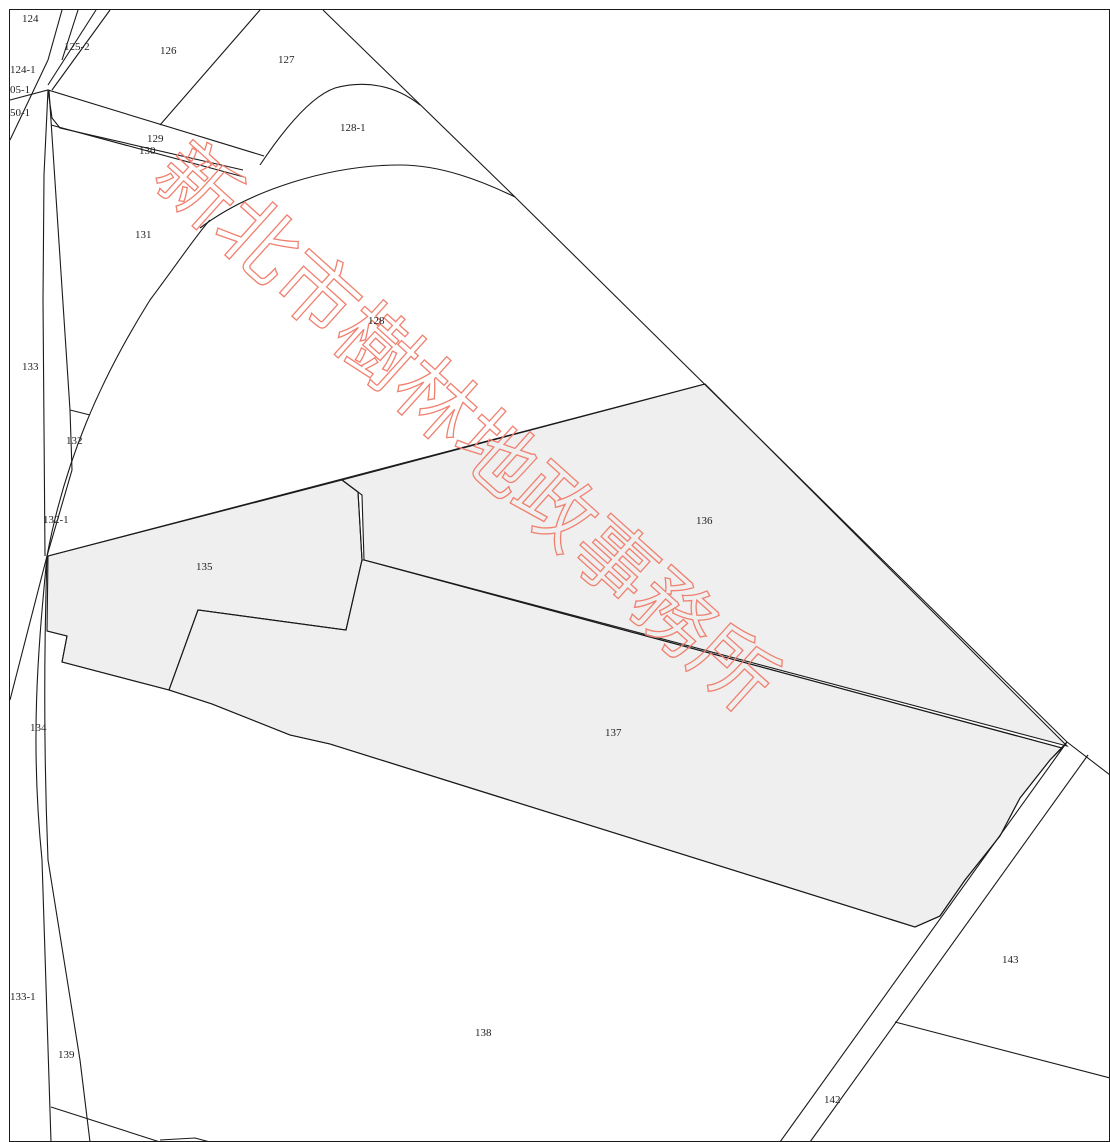  I want to click on parcel-label: 132-1, so click(56, 520).